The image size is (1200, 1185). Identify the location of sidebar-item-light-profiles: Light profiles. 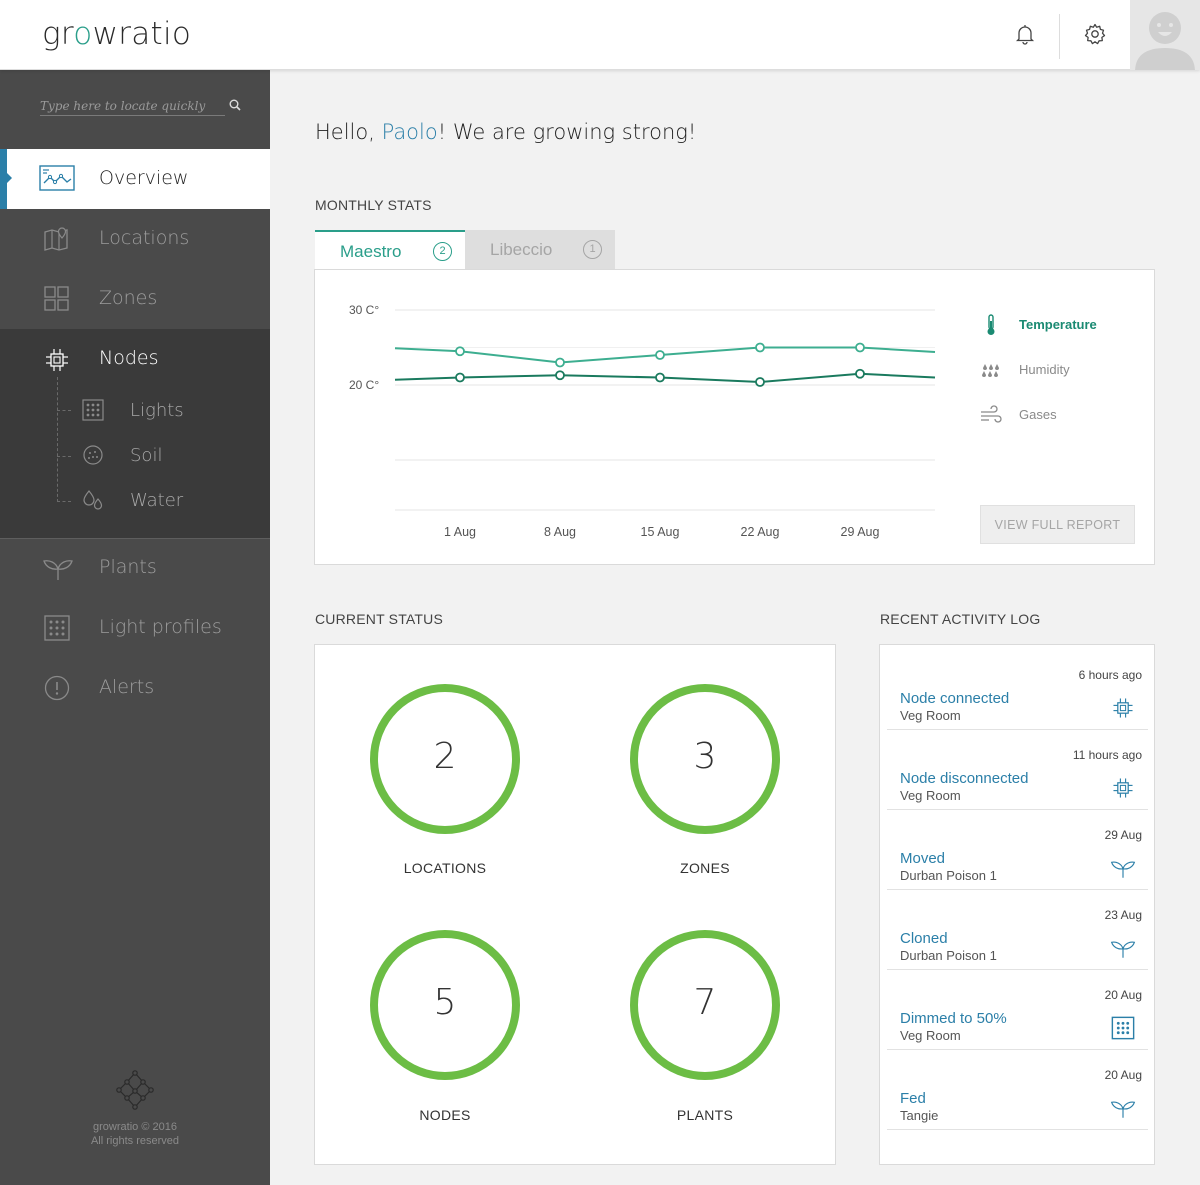
(135, 628).